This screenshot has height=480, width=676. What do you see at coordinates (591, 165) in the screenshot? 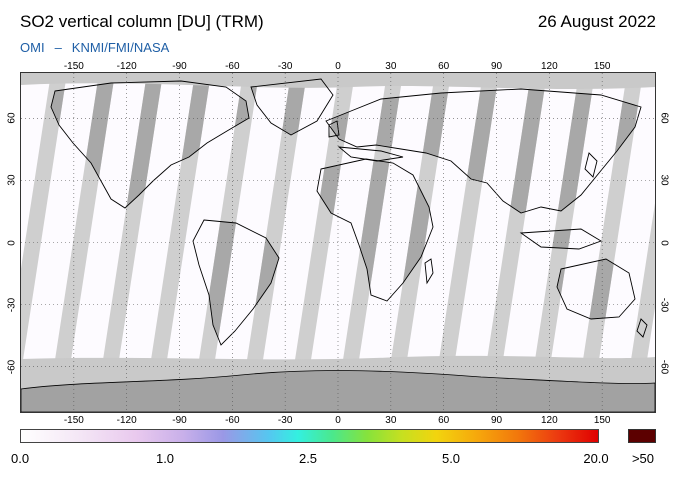
I see `coast-japan` at bounding box center [591, 165].